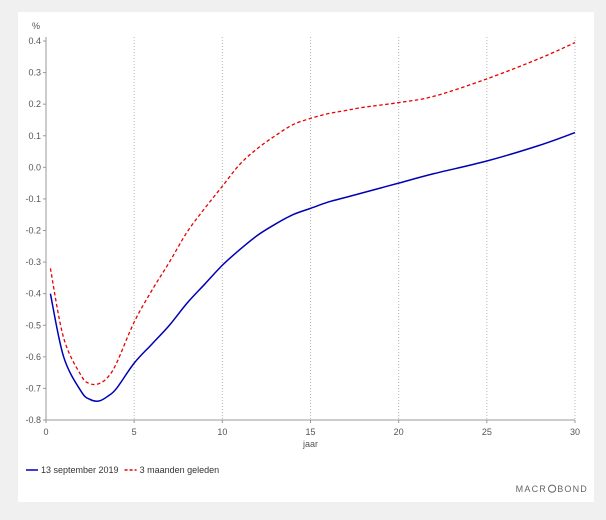 The width and height of the screenshot is (606, 520). Describe the element at coordinates (34, 104) in the screenshot. I see `y-tick-label: 0.2` at that location.